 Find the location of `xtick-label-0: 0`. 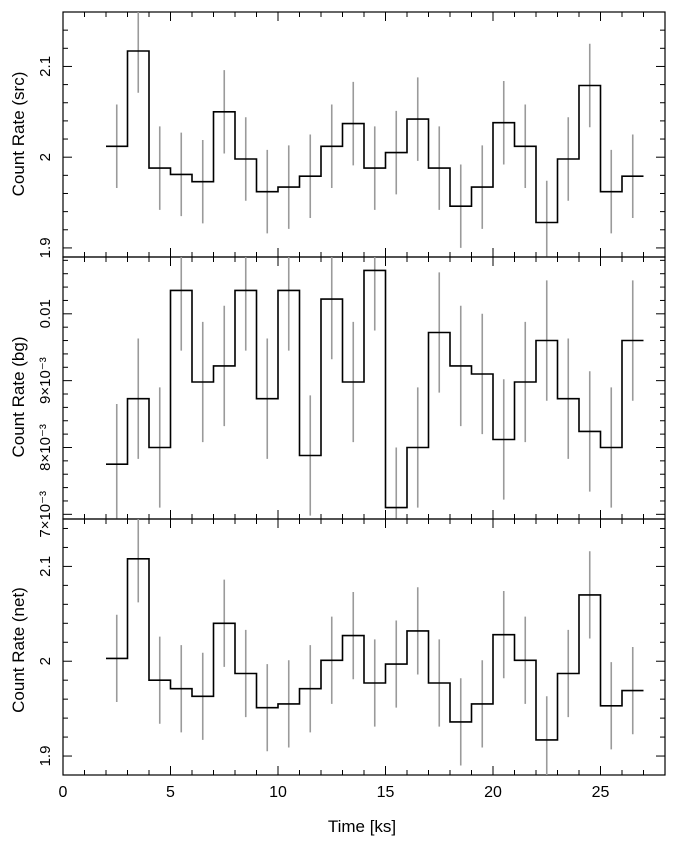

xtick-label-0: 0 is located at coordinates (63, 792).